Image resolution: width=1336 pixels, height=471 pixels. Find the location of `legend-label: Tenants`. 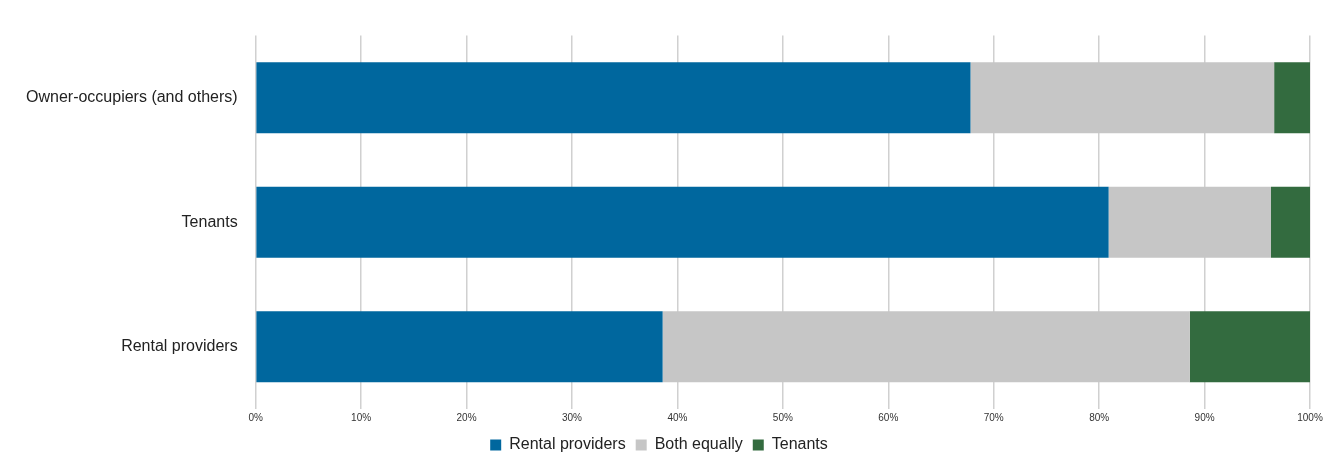

legend-label: Tenants is located at coordinates (799, 444).